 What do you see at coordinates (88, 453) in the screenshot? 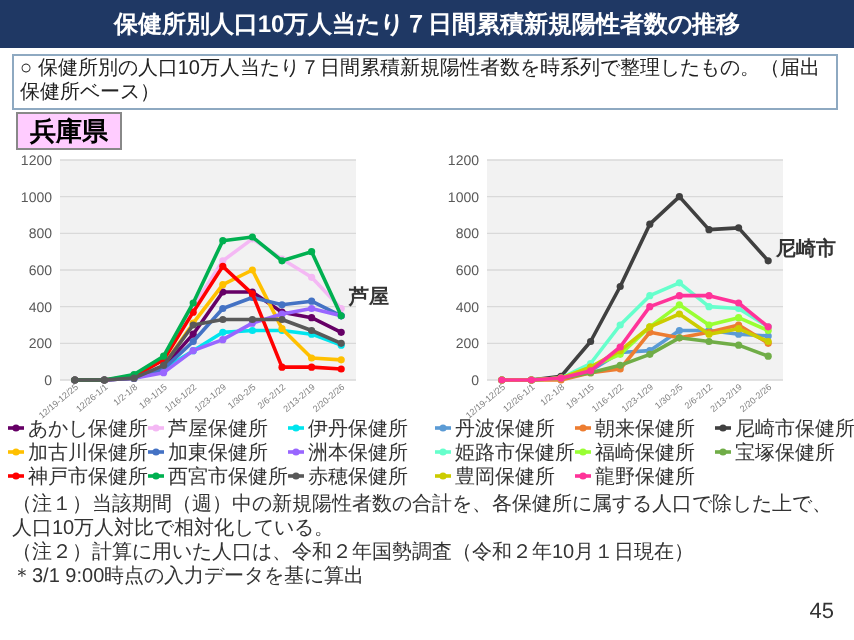
I see `legend-label: 加古川保健所` at bounding box center [88, 453].